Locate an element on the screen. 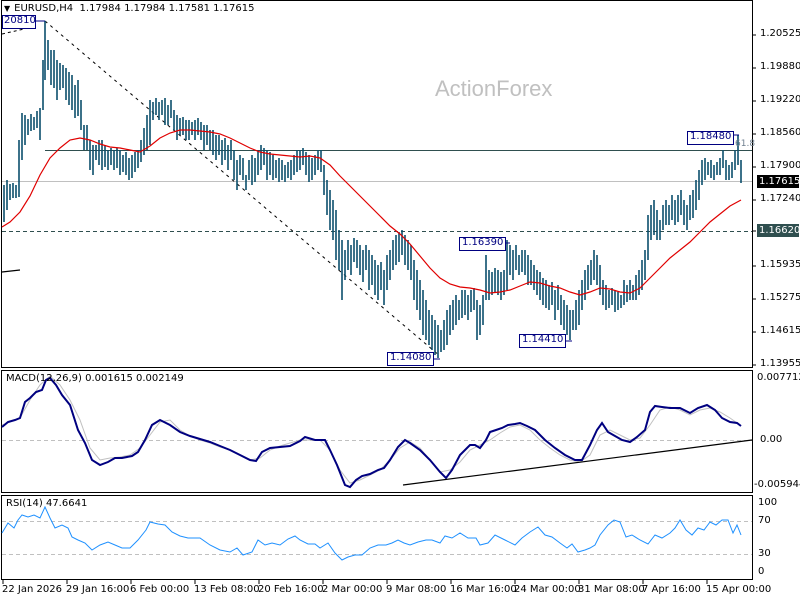  high-label-box is located at coordinates (19, 22).